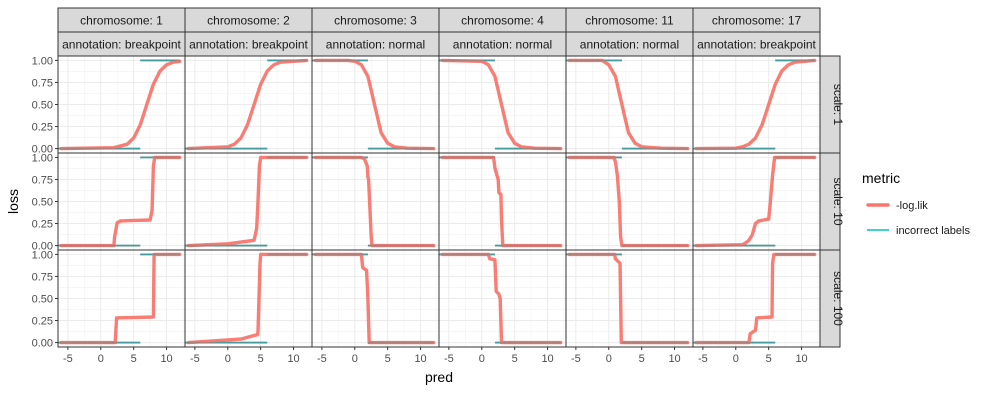 This screenshot has width=1000, height=405. What do you see at coordinates (912, 206) in the screenshot?
I see `legend-label-neg-log-lik: -log.lik` at bounding box center [912, 206].